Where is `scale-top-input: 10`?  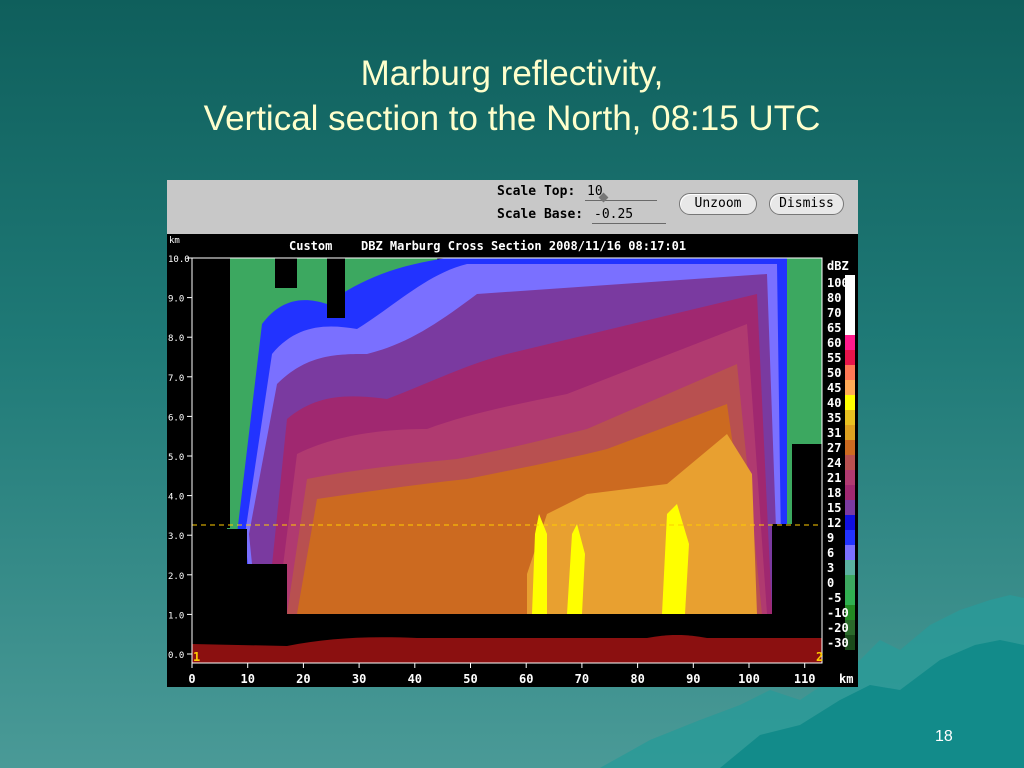
scale-top-input: 10 is located at coordinates (595, 191).